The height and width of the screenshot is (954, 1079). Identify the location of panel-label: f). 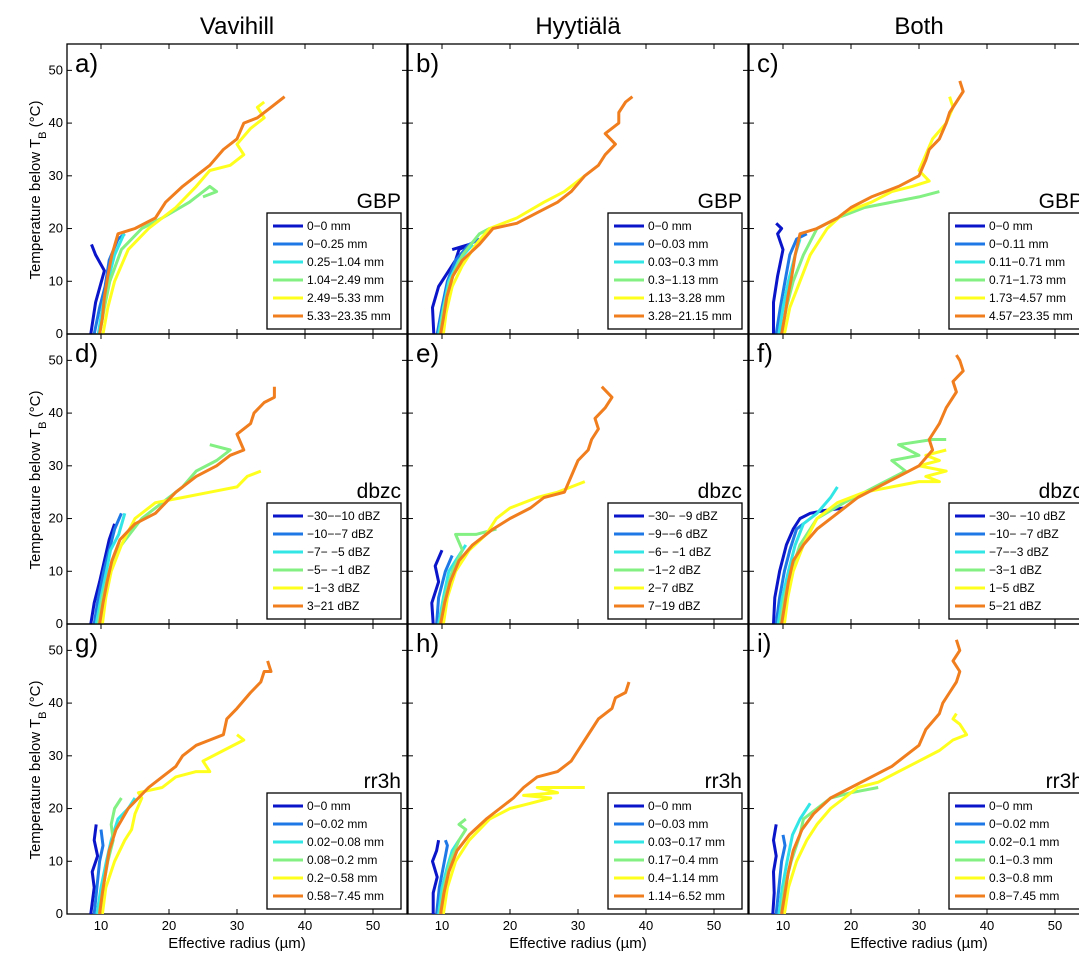
(765, 353).